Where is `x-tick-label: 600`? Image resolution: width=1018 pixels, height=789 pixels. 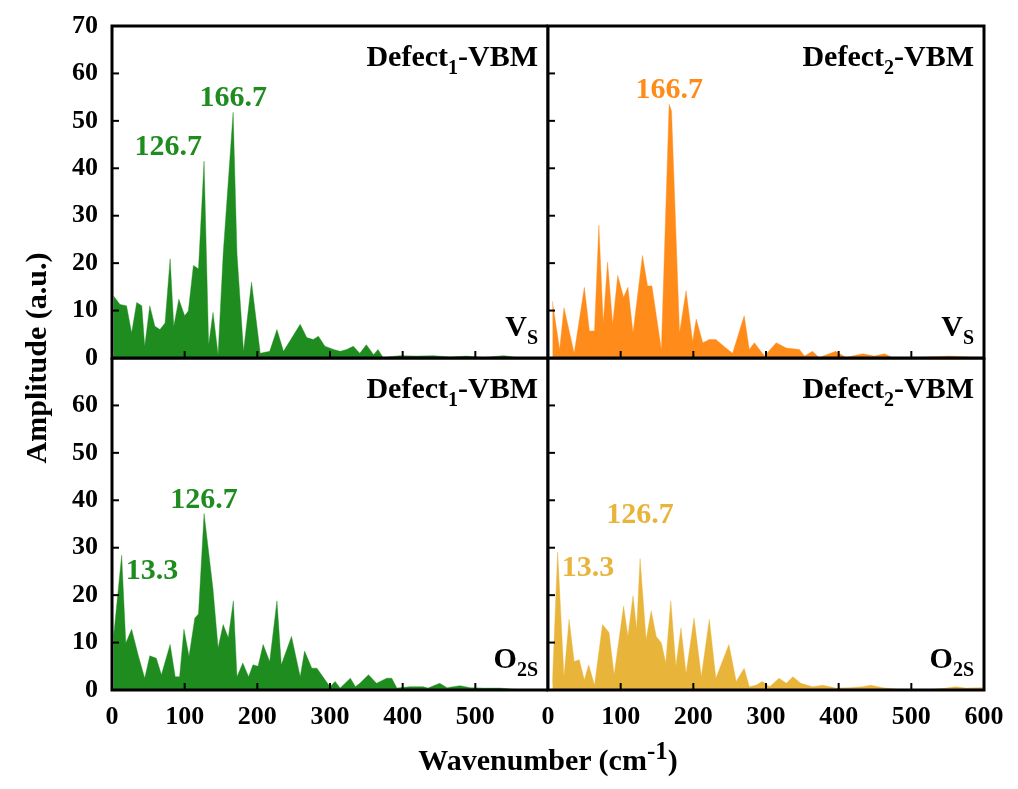 x-tick-label: 600 is located at coordinates (984, 716).